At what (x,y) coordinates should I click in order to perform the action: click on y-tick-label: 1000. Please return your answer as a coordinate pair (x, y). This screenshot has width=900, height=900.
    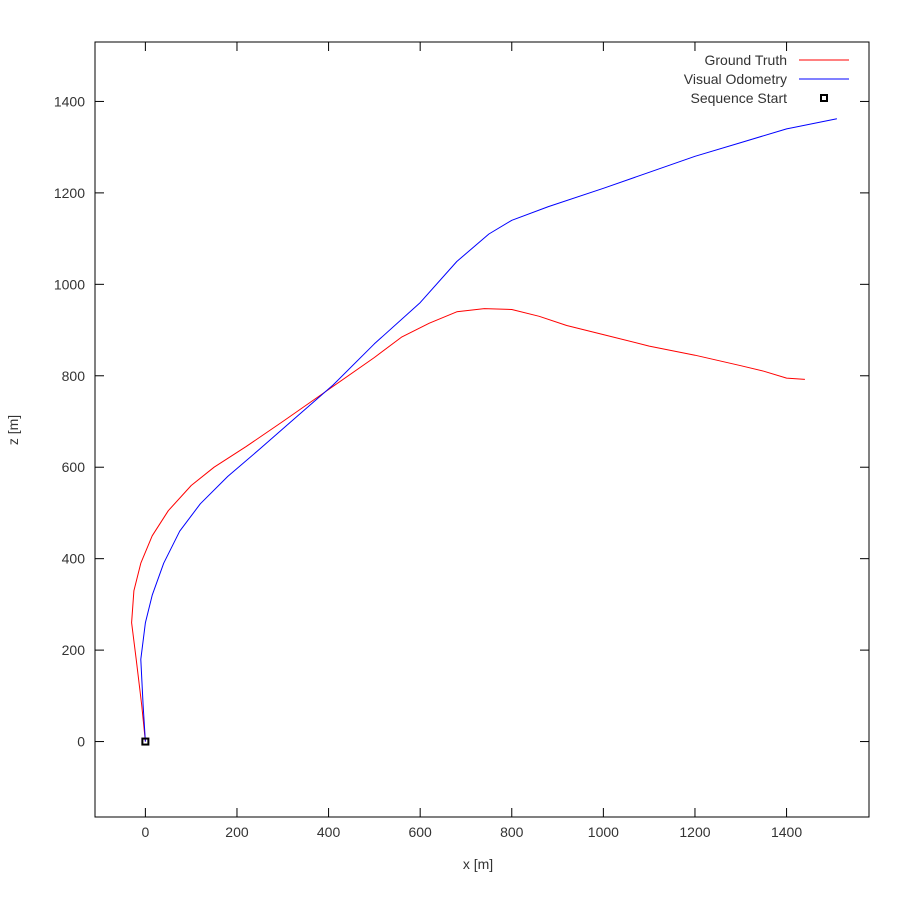
    Looking at the image, I should click on (69, 284).